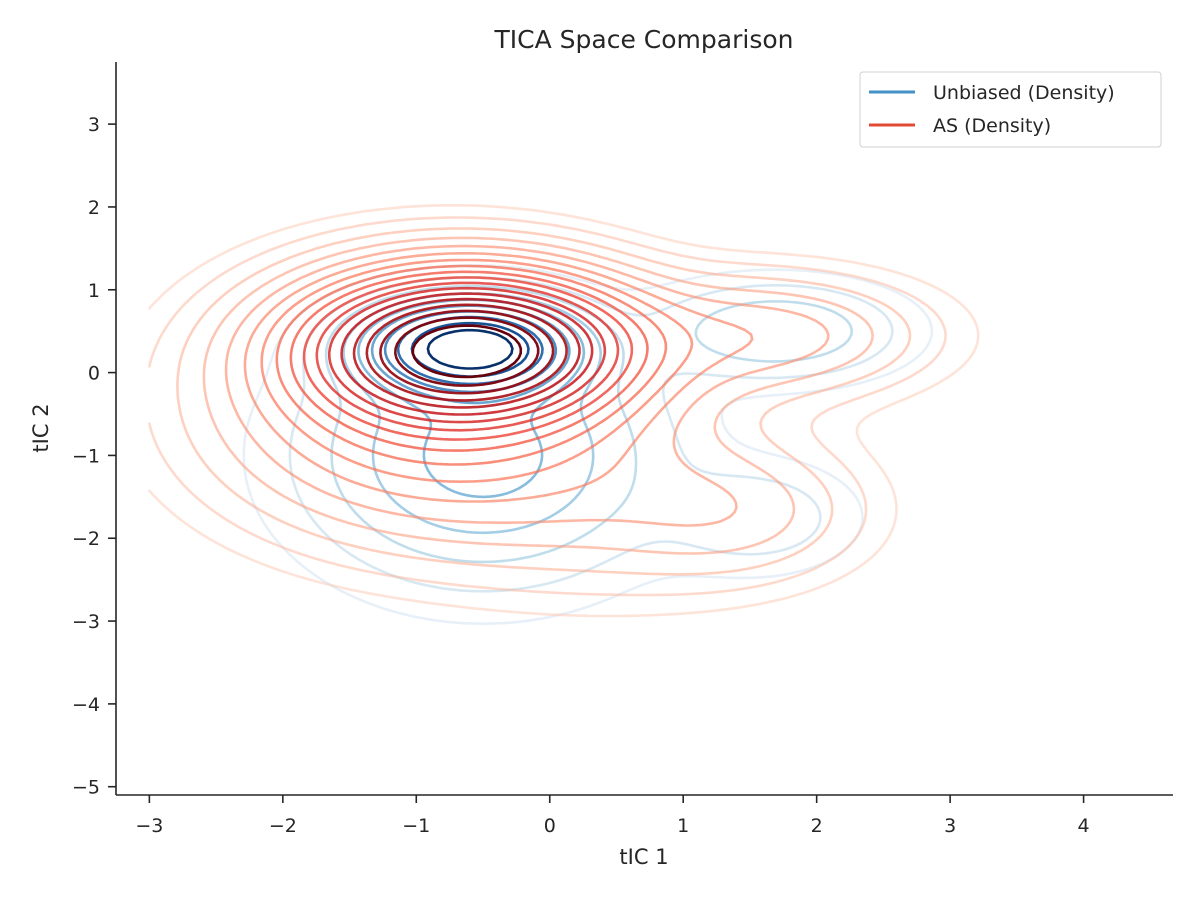  Describe the element at coordinates (86, 622) in the screenshot. I see `y-tick-label: −3` at that location.